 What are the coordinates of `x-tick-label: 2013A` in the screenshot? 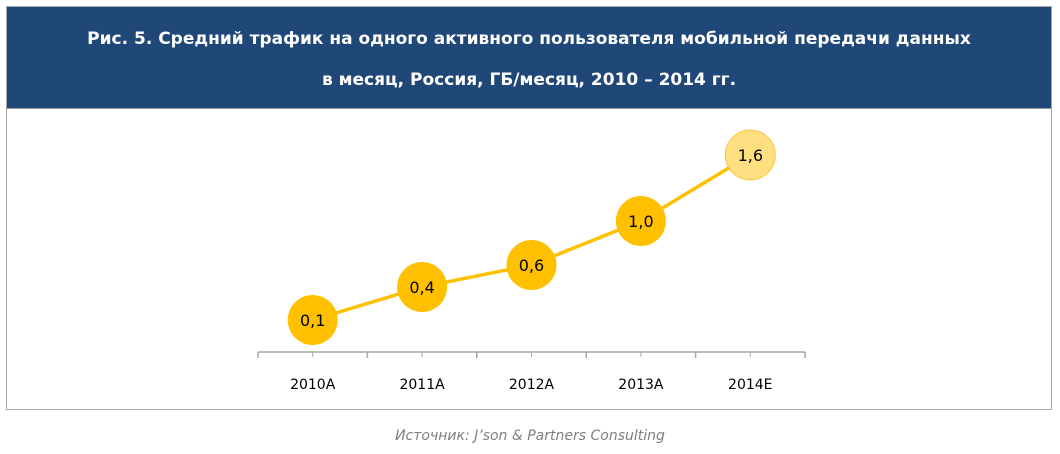 It's located at (641, 385).